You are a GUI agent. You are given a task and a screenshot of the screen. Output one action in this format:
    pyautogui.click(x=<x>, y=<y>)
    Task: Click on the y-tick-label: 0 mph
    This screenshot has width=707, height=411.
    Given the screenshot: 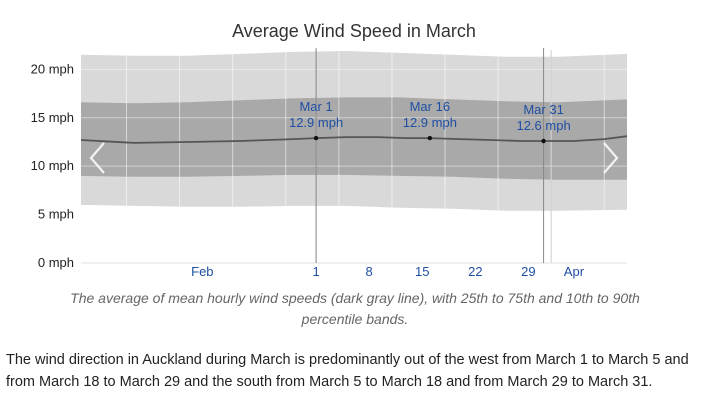 What is the action you would take?
    pyautogui.click(x=56, y=262)
    